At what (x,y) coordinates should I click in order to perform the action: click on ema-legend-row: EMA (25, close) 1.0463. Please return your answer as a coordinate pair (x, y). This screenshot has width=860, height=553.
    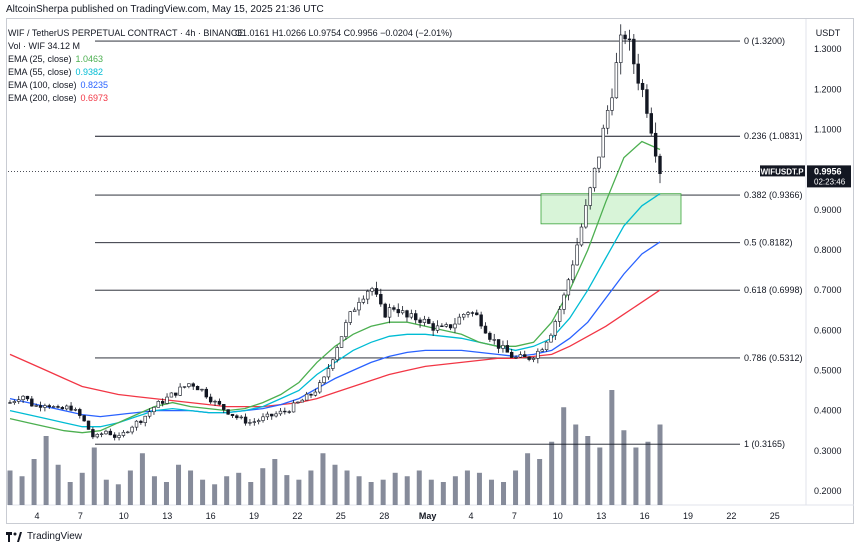
    Looking at the image, I should click on (125, 59).